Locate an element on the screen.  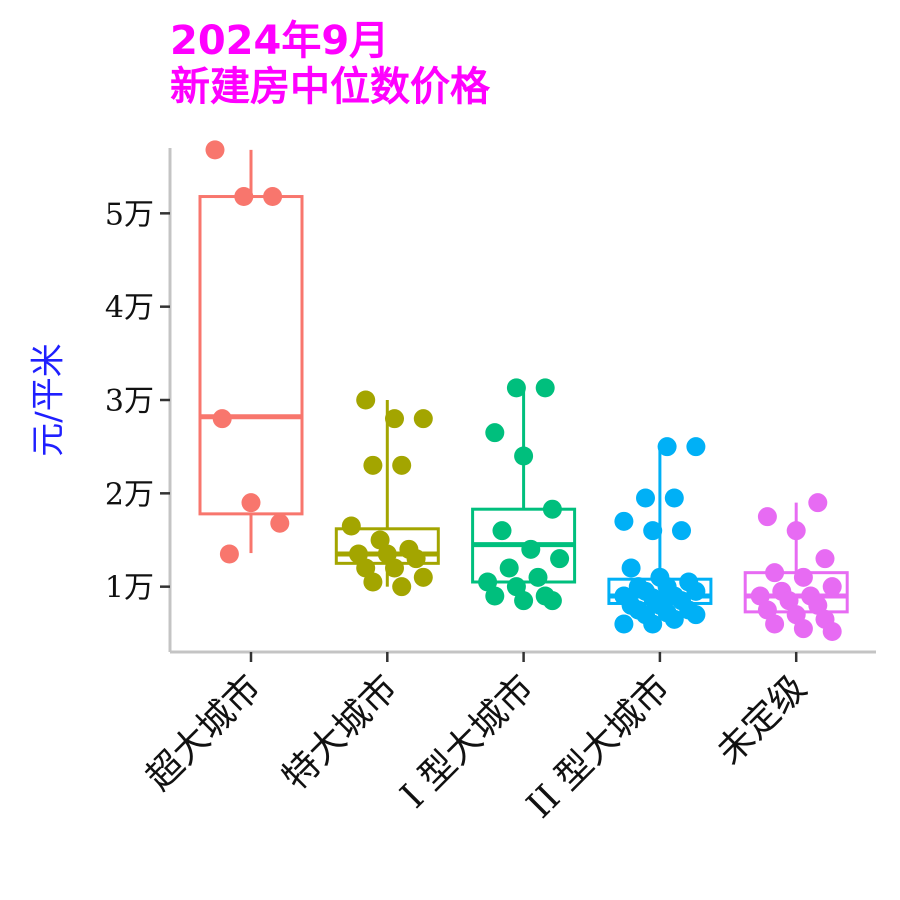
y-tick-label: 3万 is located at coordinates (129, 401).